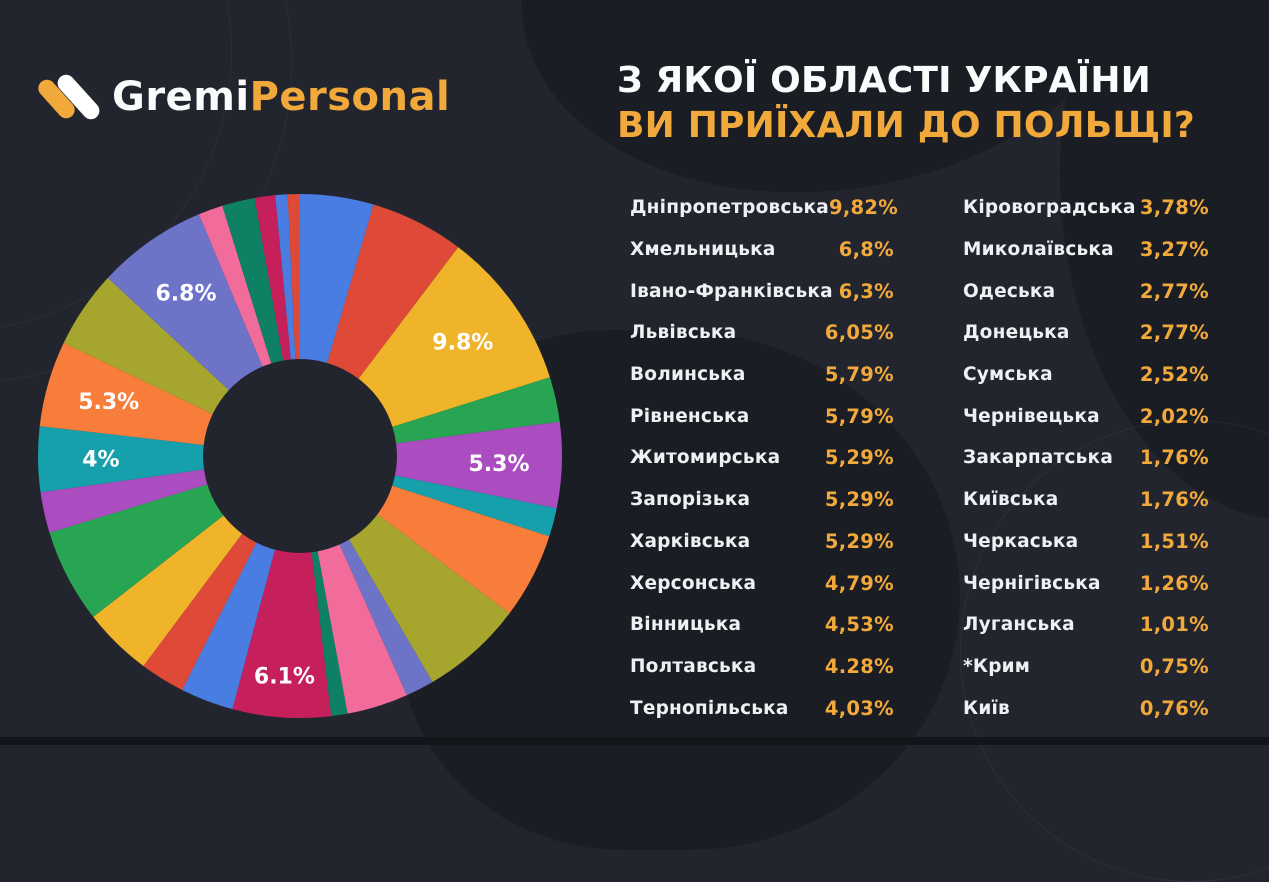 The image size is (1269, 882). Describe the element at coordinates (703, 250) in the screenshot. I see `legend-region-name: Хмельницька` at that location.